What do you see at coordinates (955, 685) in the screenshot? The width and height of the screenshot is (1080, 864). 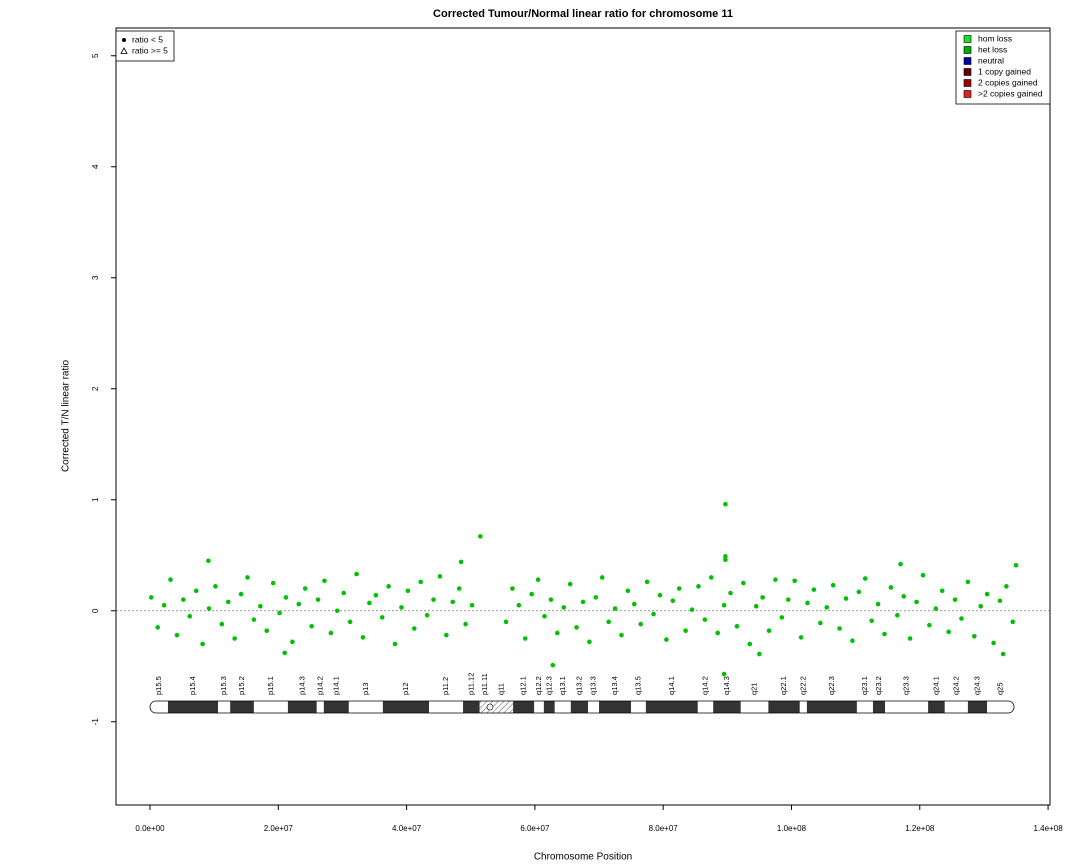 I see `band-label: q24.2` at bounding box center [955, 685].